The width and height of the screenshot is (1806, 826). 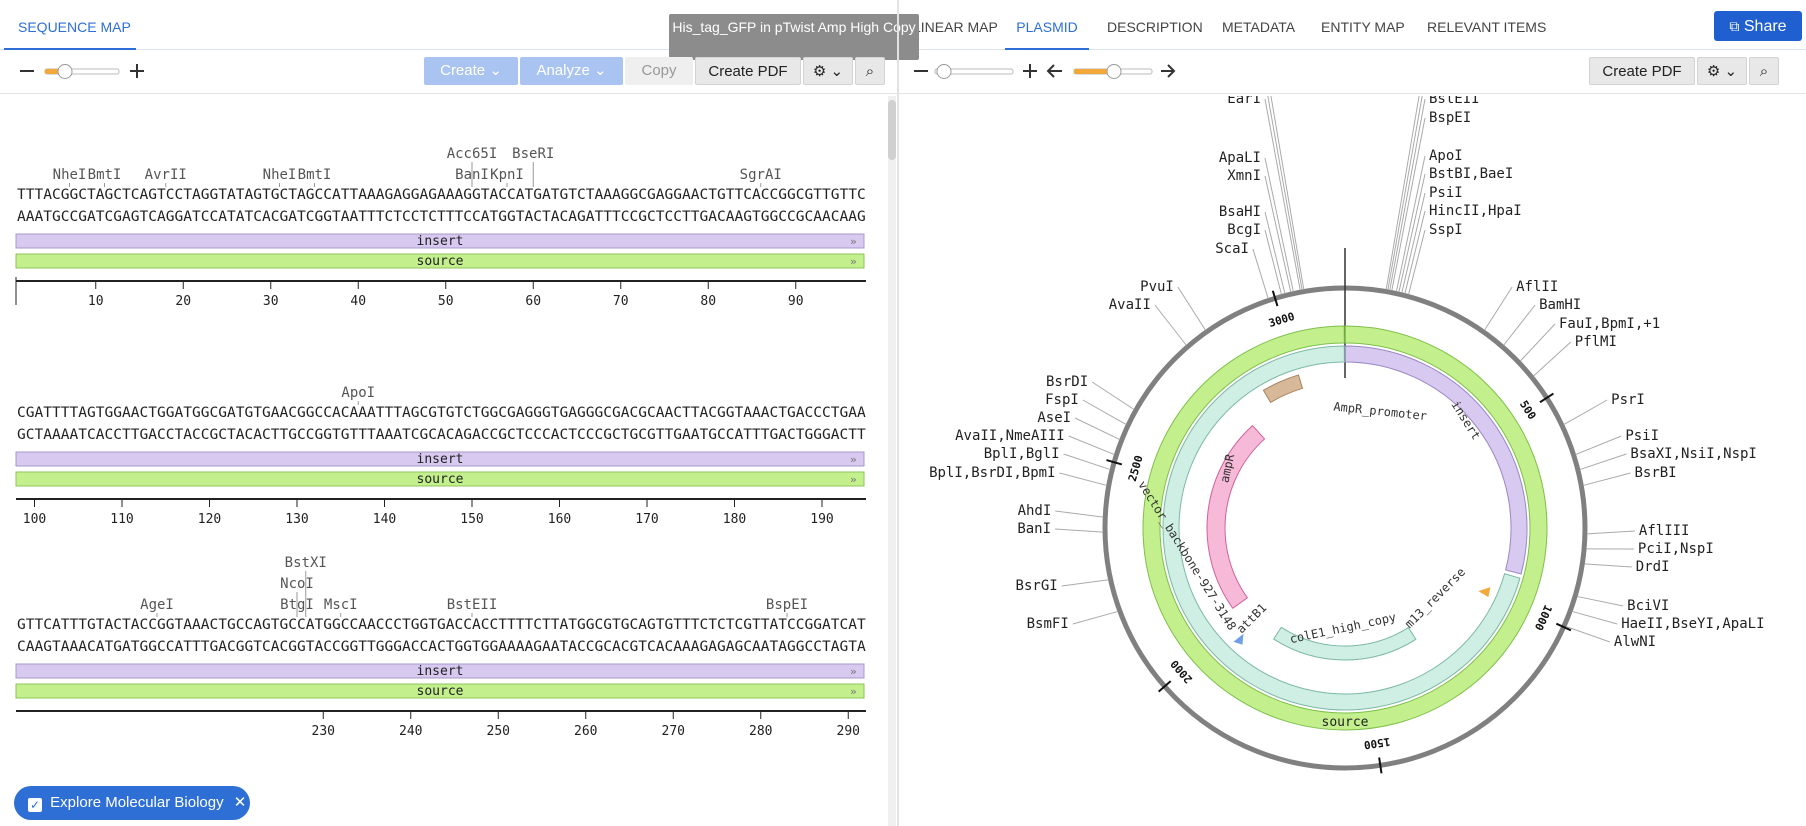 What do you see at coordinates (471, 71) in the screenshot?
I see `create-button: Create ⌄` at bounding box center [471, 71].